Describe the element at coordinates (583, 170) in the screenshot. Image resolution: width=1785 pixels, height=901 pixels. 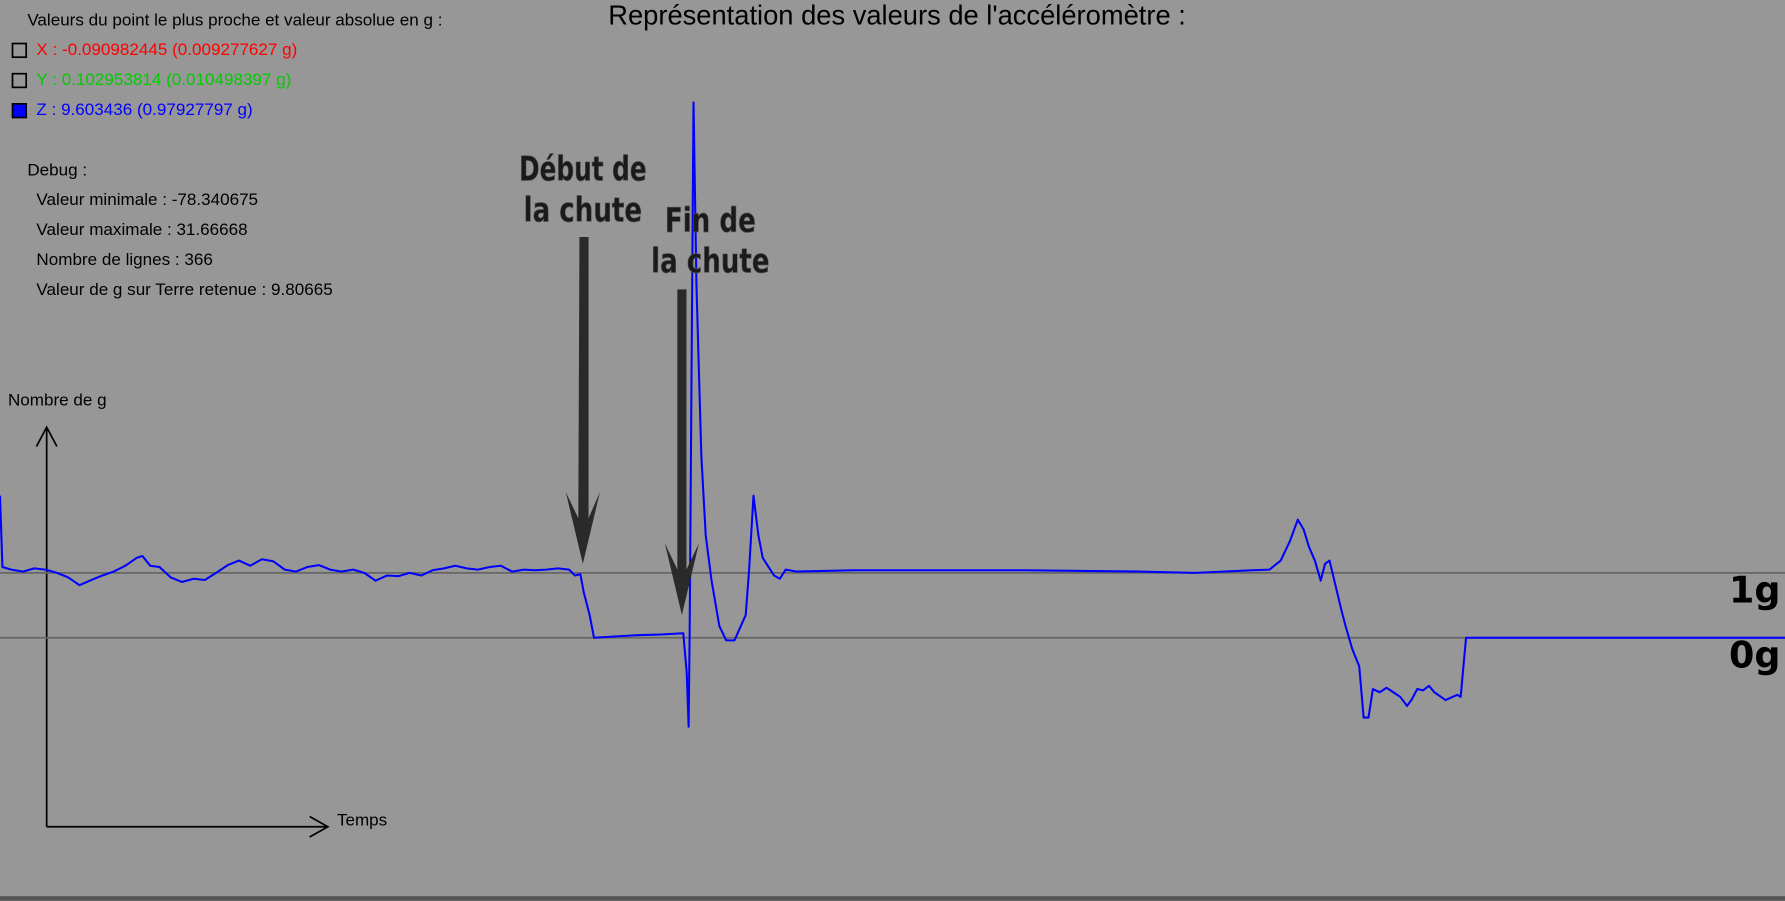
I see `annotation-text: Début de` at that location.